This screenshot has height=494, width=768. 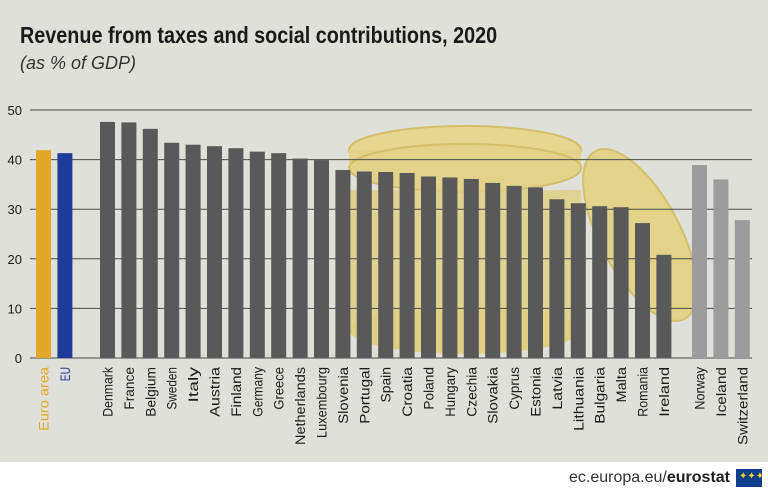 What do you see at coordinates (343, 264) in the screenshot?
I see `bar-slovenia` at bounding box center [343, 264].